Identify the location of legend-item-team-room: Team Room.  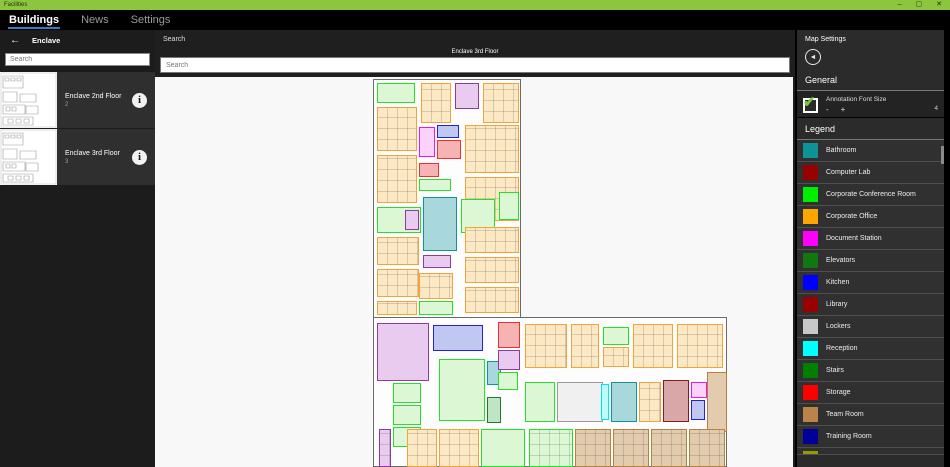
(870, 415).